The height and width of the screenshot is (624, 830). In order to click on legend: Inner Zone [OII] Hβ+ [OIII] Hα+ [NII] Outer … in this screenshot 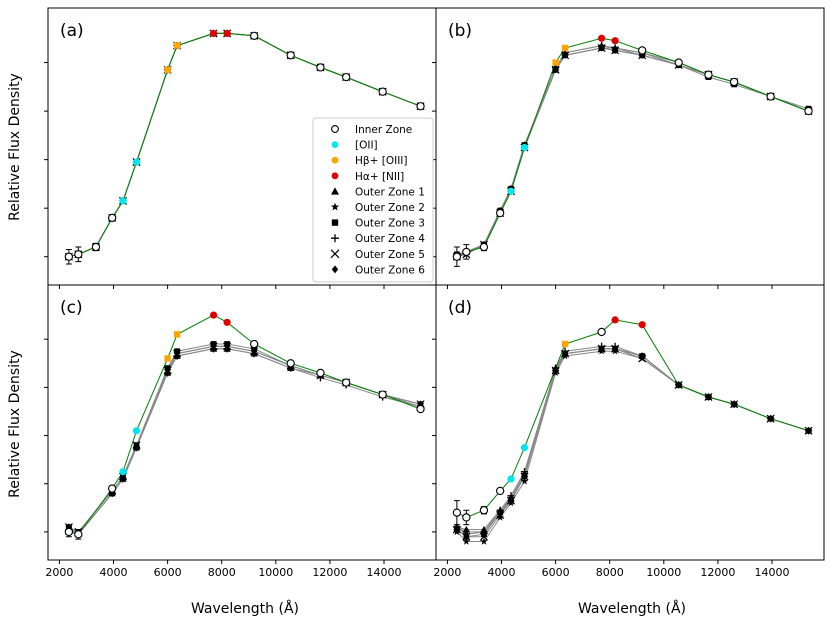, I will do `click(373, 200)`.